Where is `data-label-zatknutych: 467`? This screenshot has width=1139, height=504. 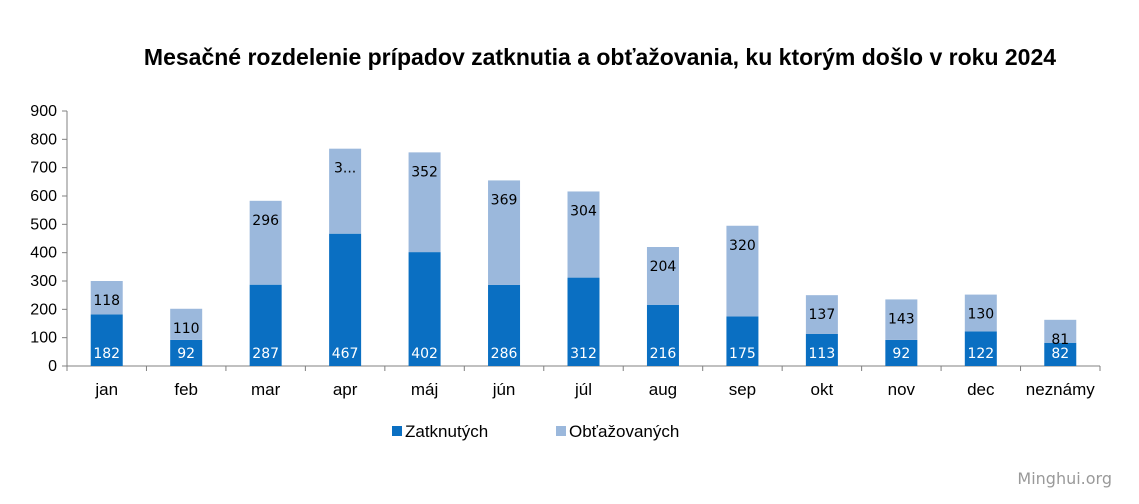
data-label-zatknutych: 467 is located at coordinates (345, 354).